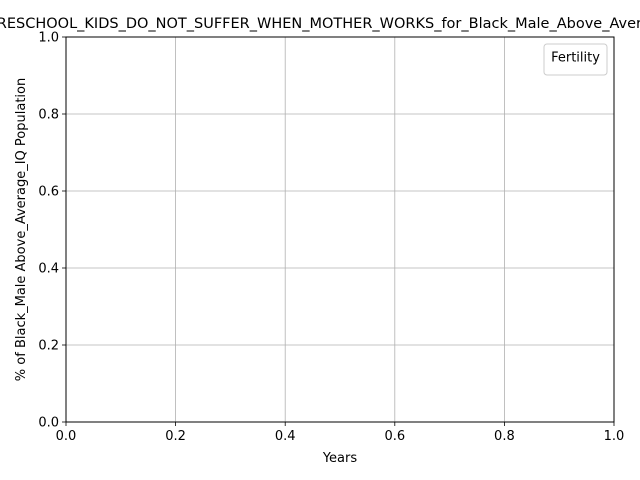  Describe the element at coordinates (175, 436) in the screenshot. I see `x-tick-label: 0.2` at that location.